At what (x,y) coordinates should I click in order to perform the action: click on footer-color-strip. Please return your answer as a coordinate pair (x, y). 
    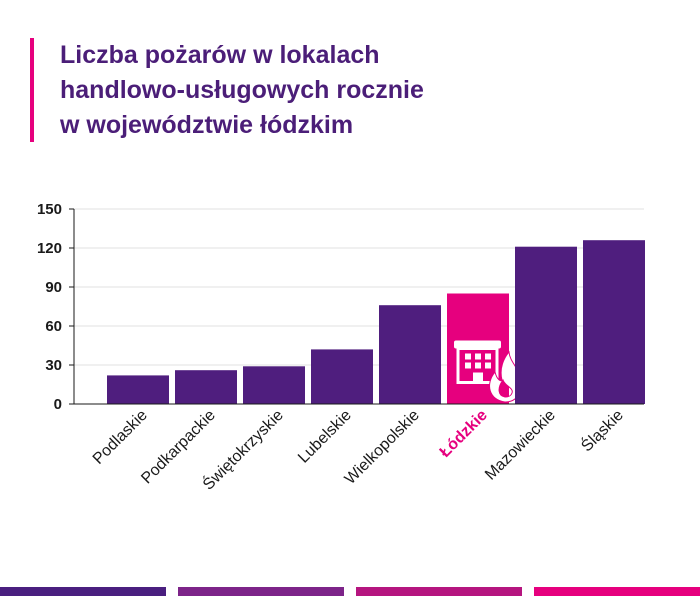
    Looking at the image, I should click on (350, 591).